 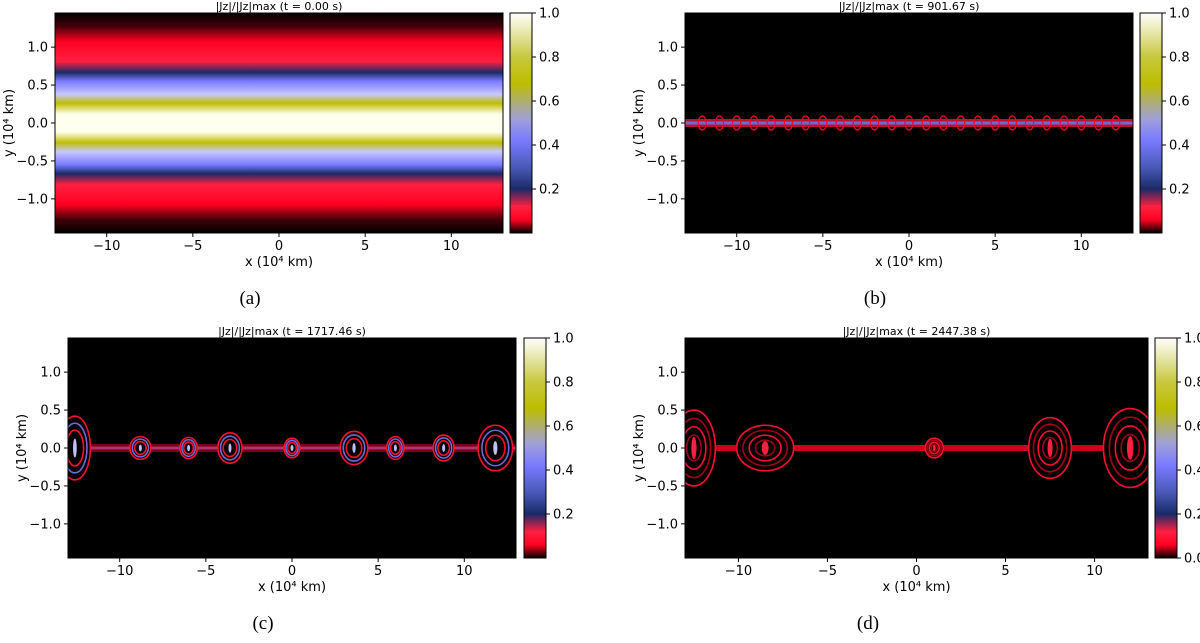 I want to click on y-tick-label: 1.0, so click(x=37, y=48).